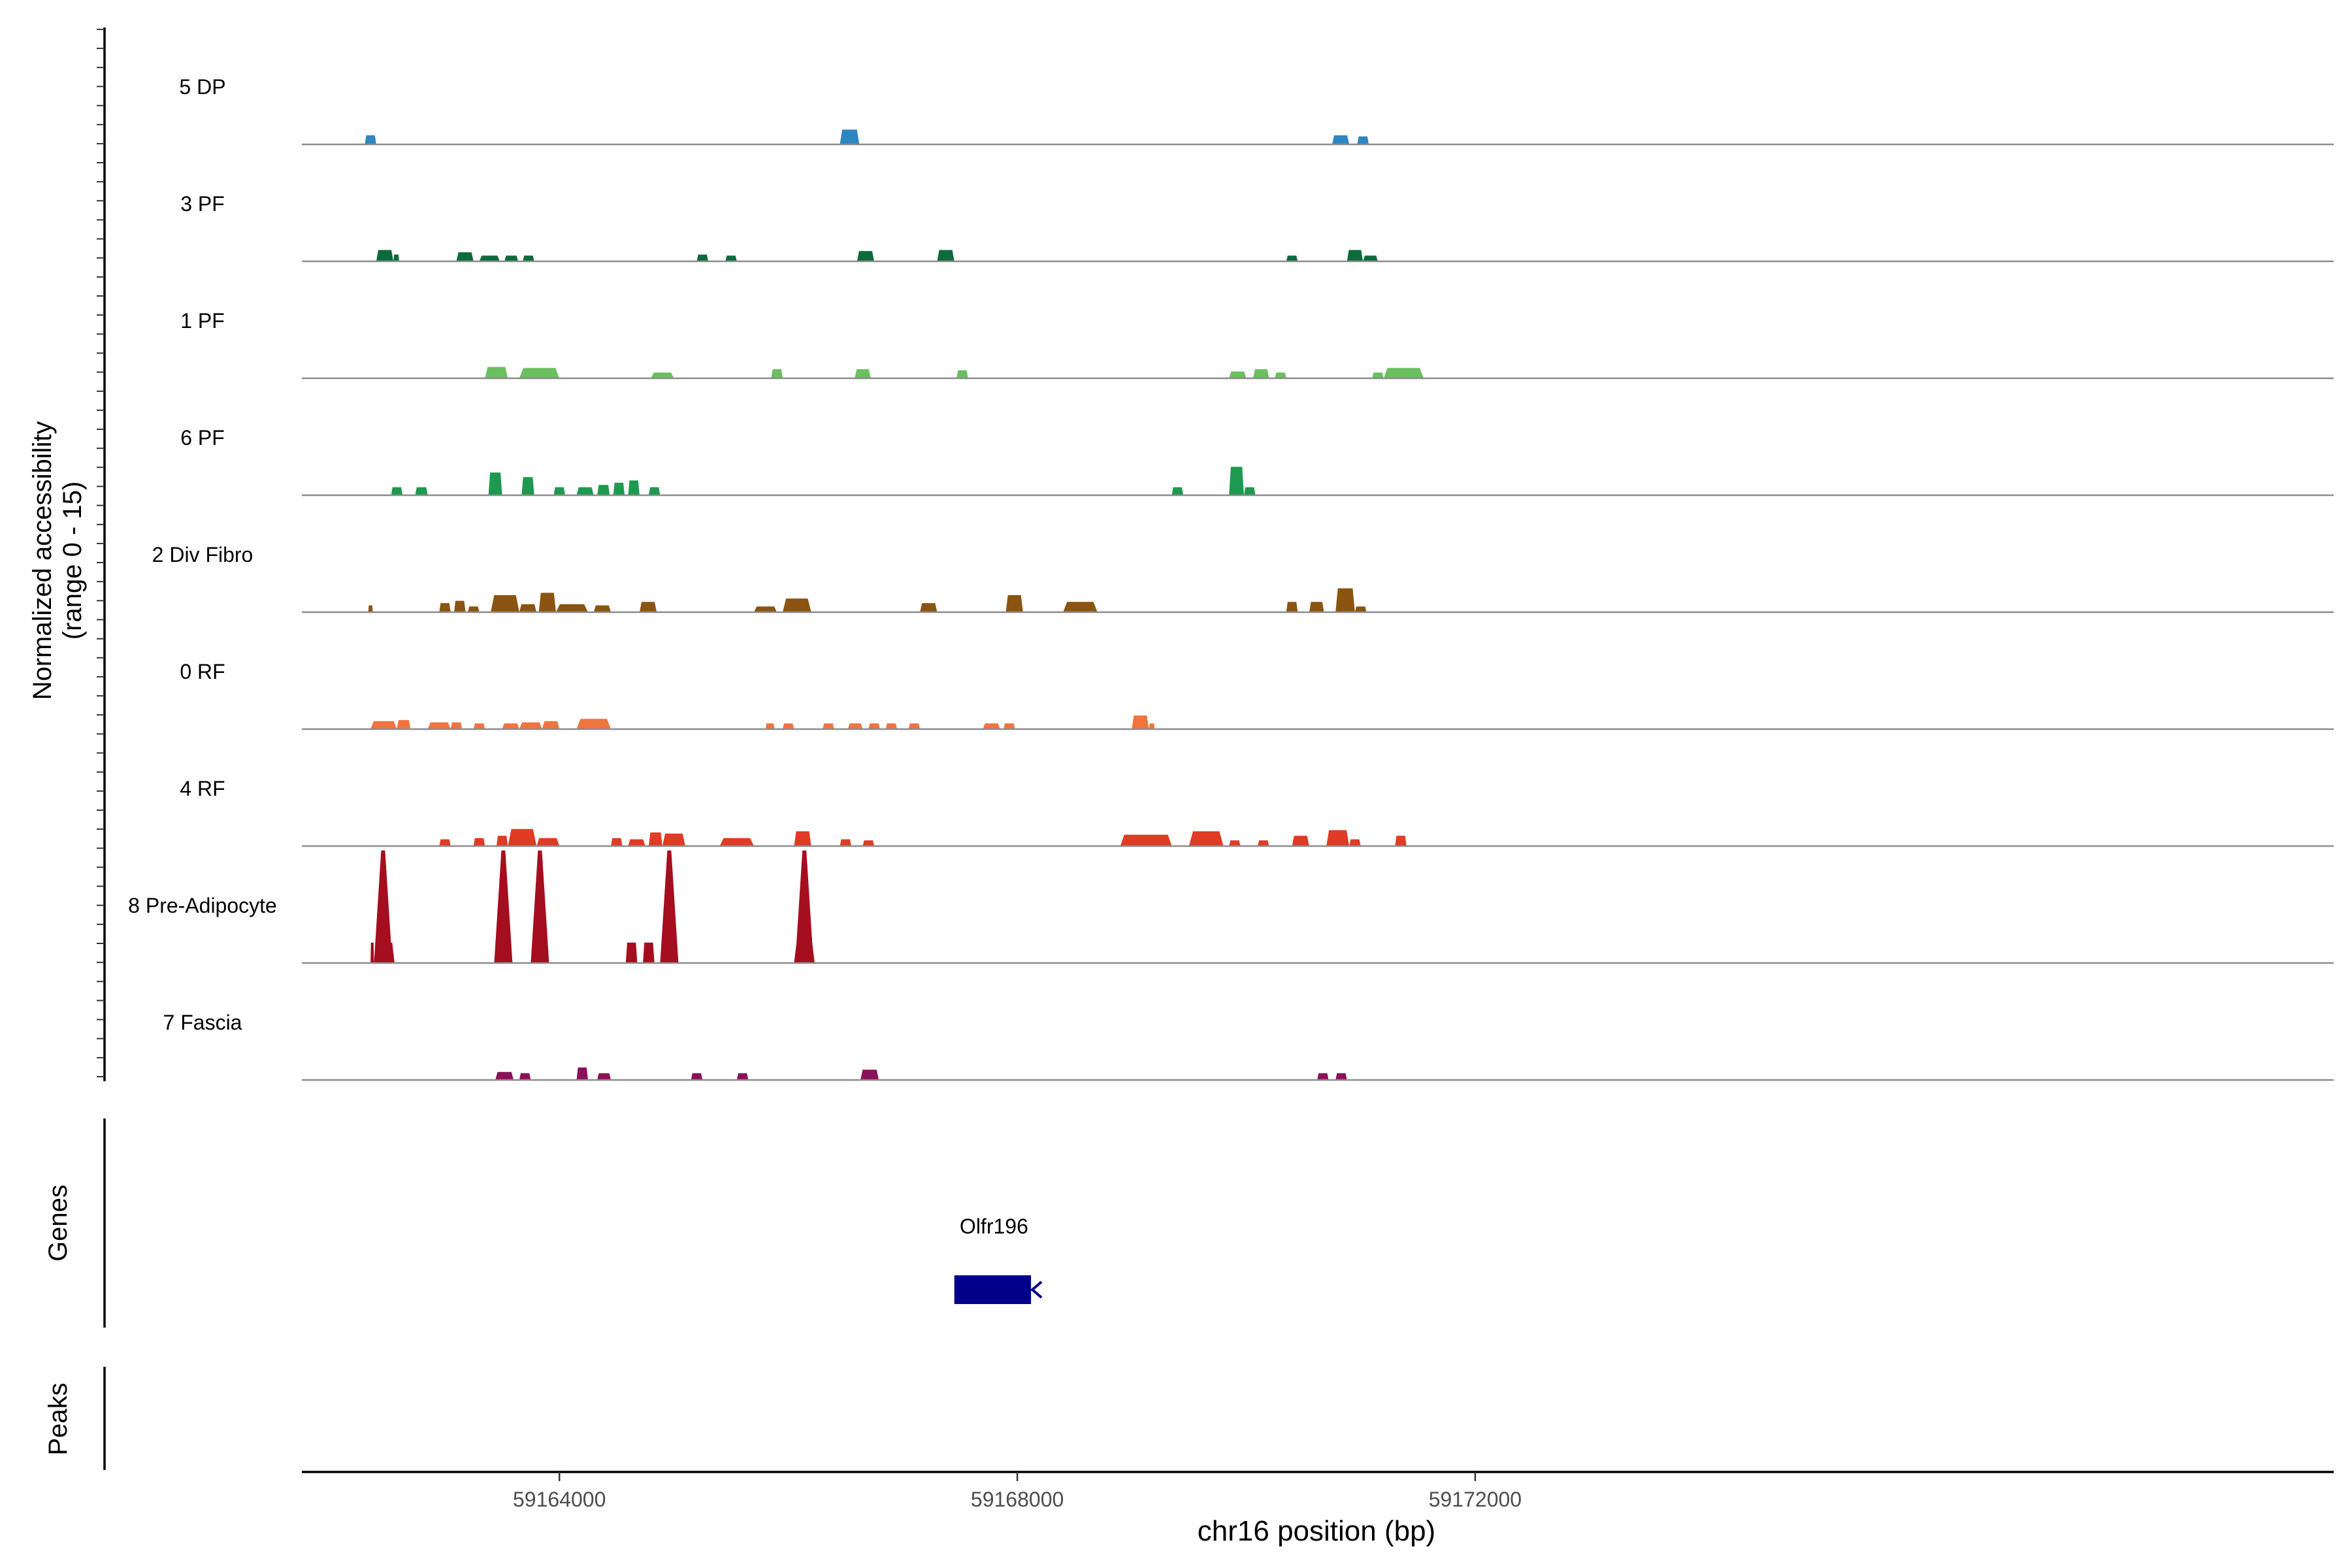  I want to click on x-tick-label: 59164000, so click(559, 1499).